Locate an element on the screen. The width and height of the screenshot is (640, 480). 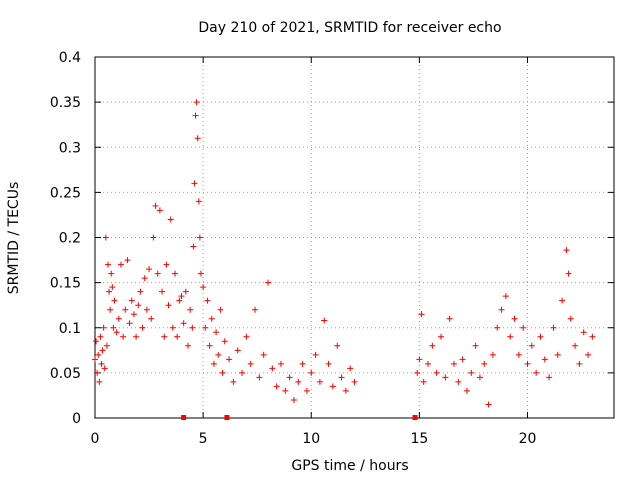
y-tick-label: 0.25 is located at coordinates (65, 193).